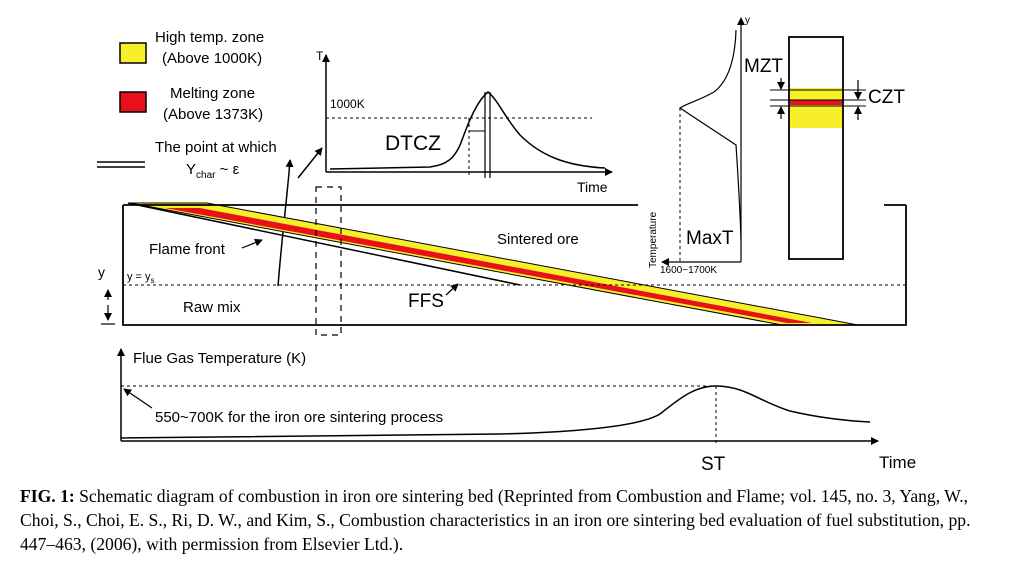 This screenshot has width=1018, height=578. What do you see at coordinates (816, 102) in the screenshot?
I see `profile-melting-band` at bounding box center [816, 102].